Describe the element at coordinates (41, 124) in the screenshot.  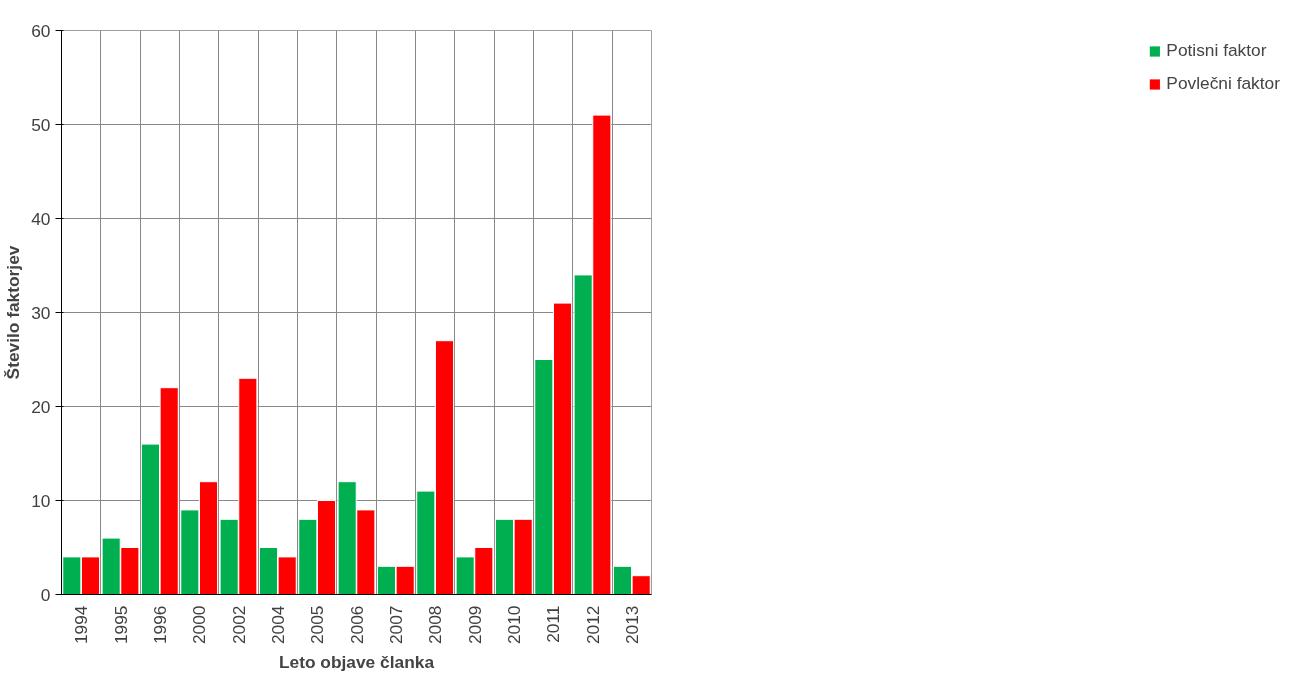
I see `y-tick-label: 50` at that location.